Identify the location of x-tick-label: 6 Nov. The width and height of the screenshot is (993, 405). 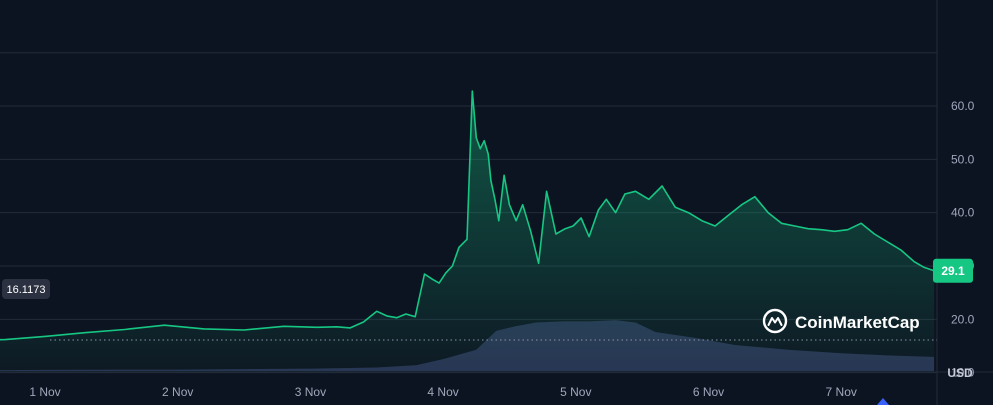
(708, 392).